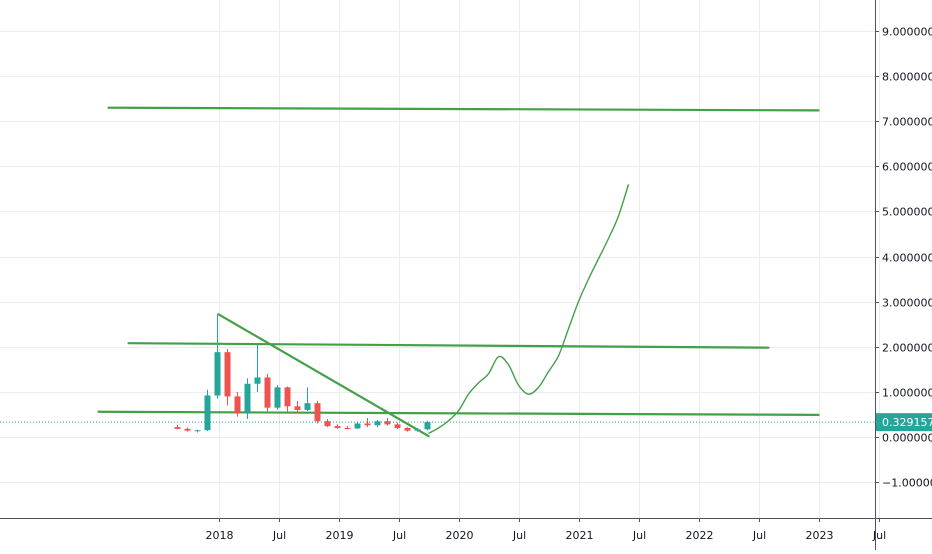 The height and width of the screenshot is (554, 932). Describe the element at coordinates (907, 348) in the screenshot. I see `y-tick-label: 2.000000` at that location.